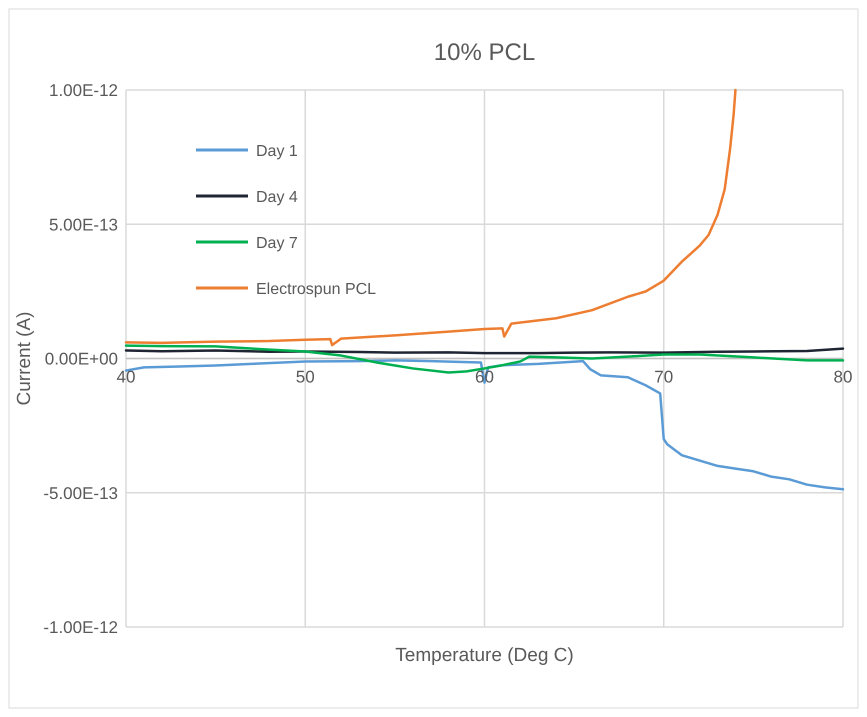 Image resolution: width=867 pixels, height=717 pixels. Describe the element at coordinates (80, 493) in the screenshot. I see `y-tick-label: -5.00E-13` at that location.